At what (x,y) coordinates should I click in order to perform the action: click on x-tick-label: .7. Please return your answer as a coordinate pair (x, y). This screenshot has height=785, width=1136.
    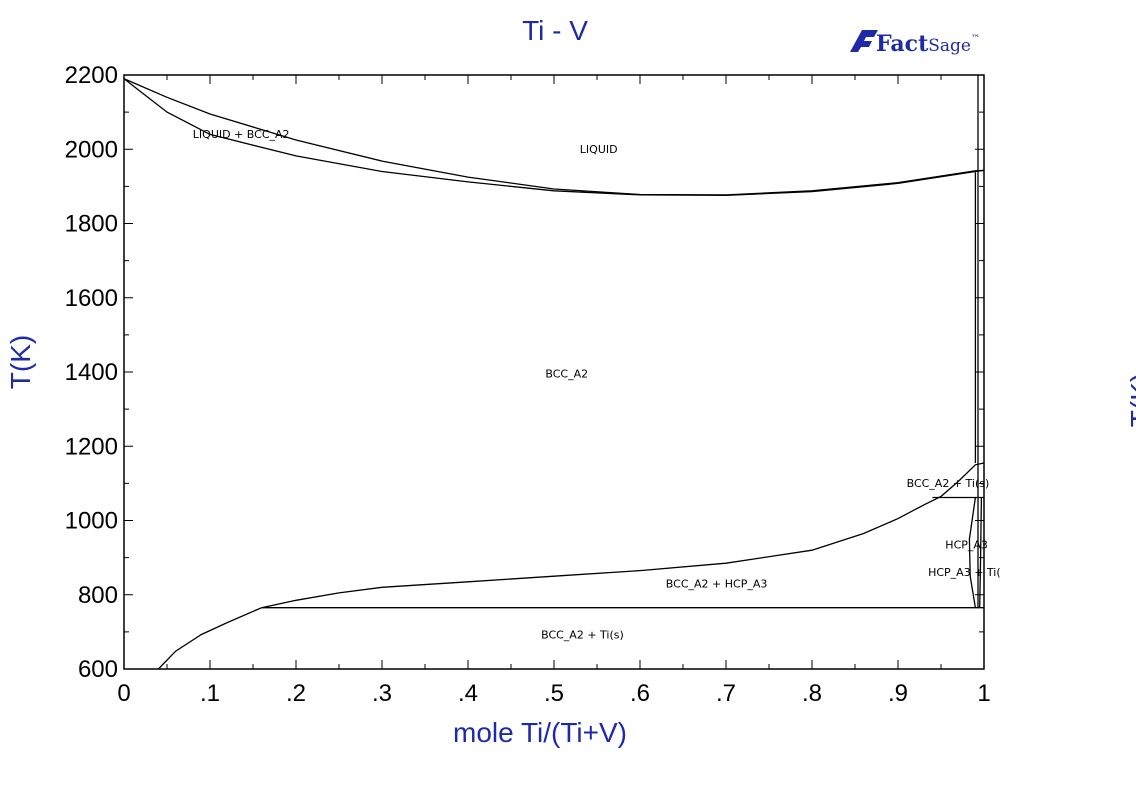
    Looking at the image, I should click on (726, 693).